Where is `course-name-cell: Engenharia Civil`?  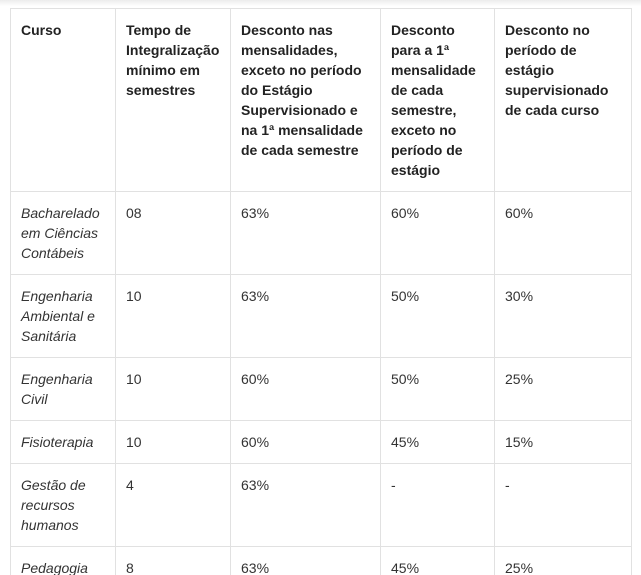 course-name-cell: Engenharia Civil is located at coordinates (63, 389).